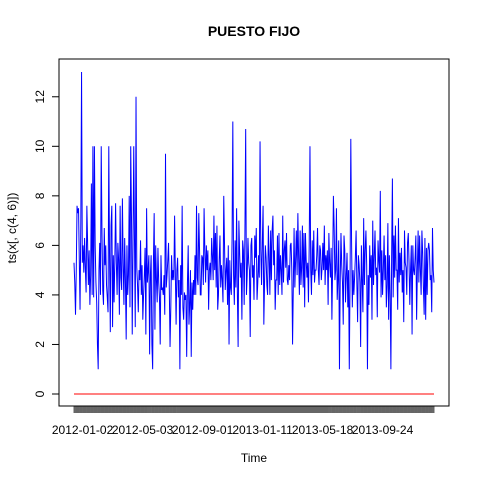 The height and width of the screenshot is (480, 480). Describe the element at coordinates (262, 430) in the screenshot. I see `x-tick-label: 2013-01-11` at that location.